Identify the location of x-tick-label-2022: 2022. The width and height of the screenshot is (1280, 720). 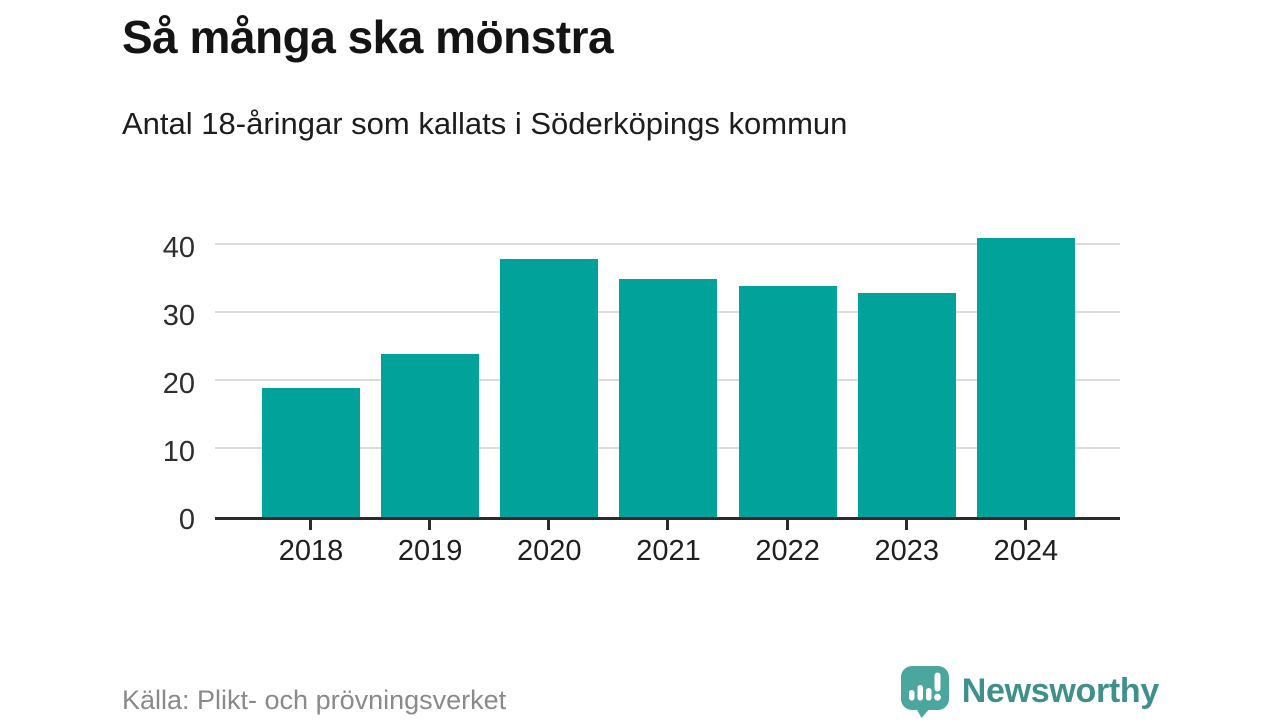
(787, 551).